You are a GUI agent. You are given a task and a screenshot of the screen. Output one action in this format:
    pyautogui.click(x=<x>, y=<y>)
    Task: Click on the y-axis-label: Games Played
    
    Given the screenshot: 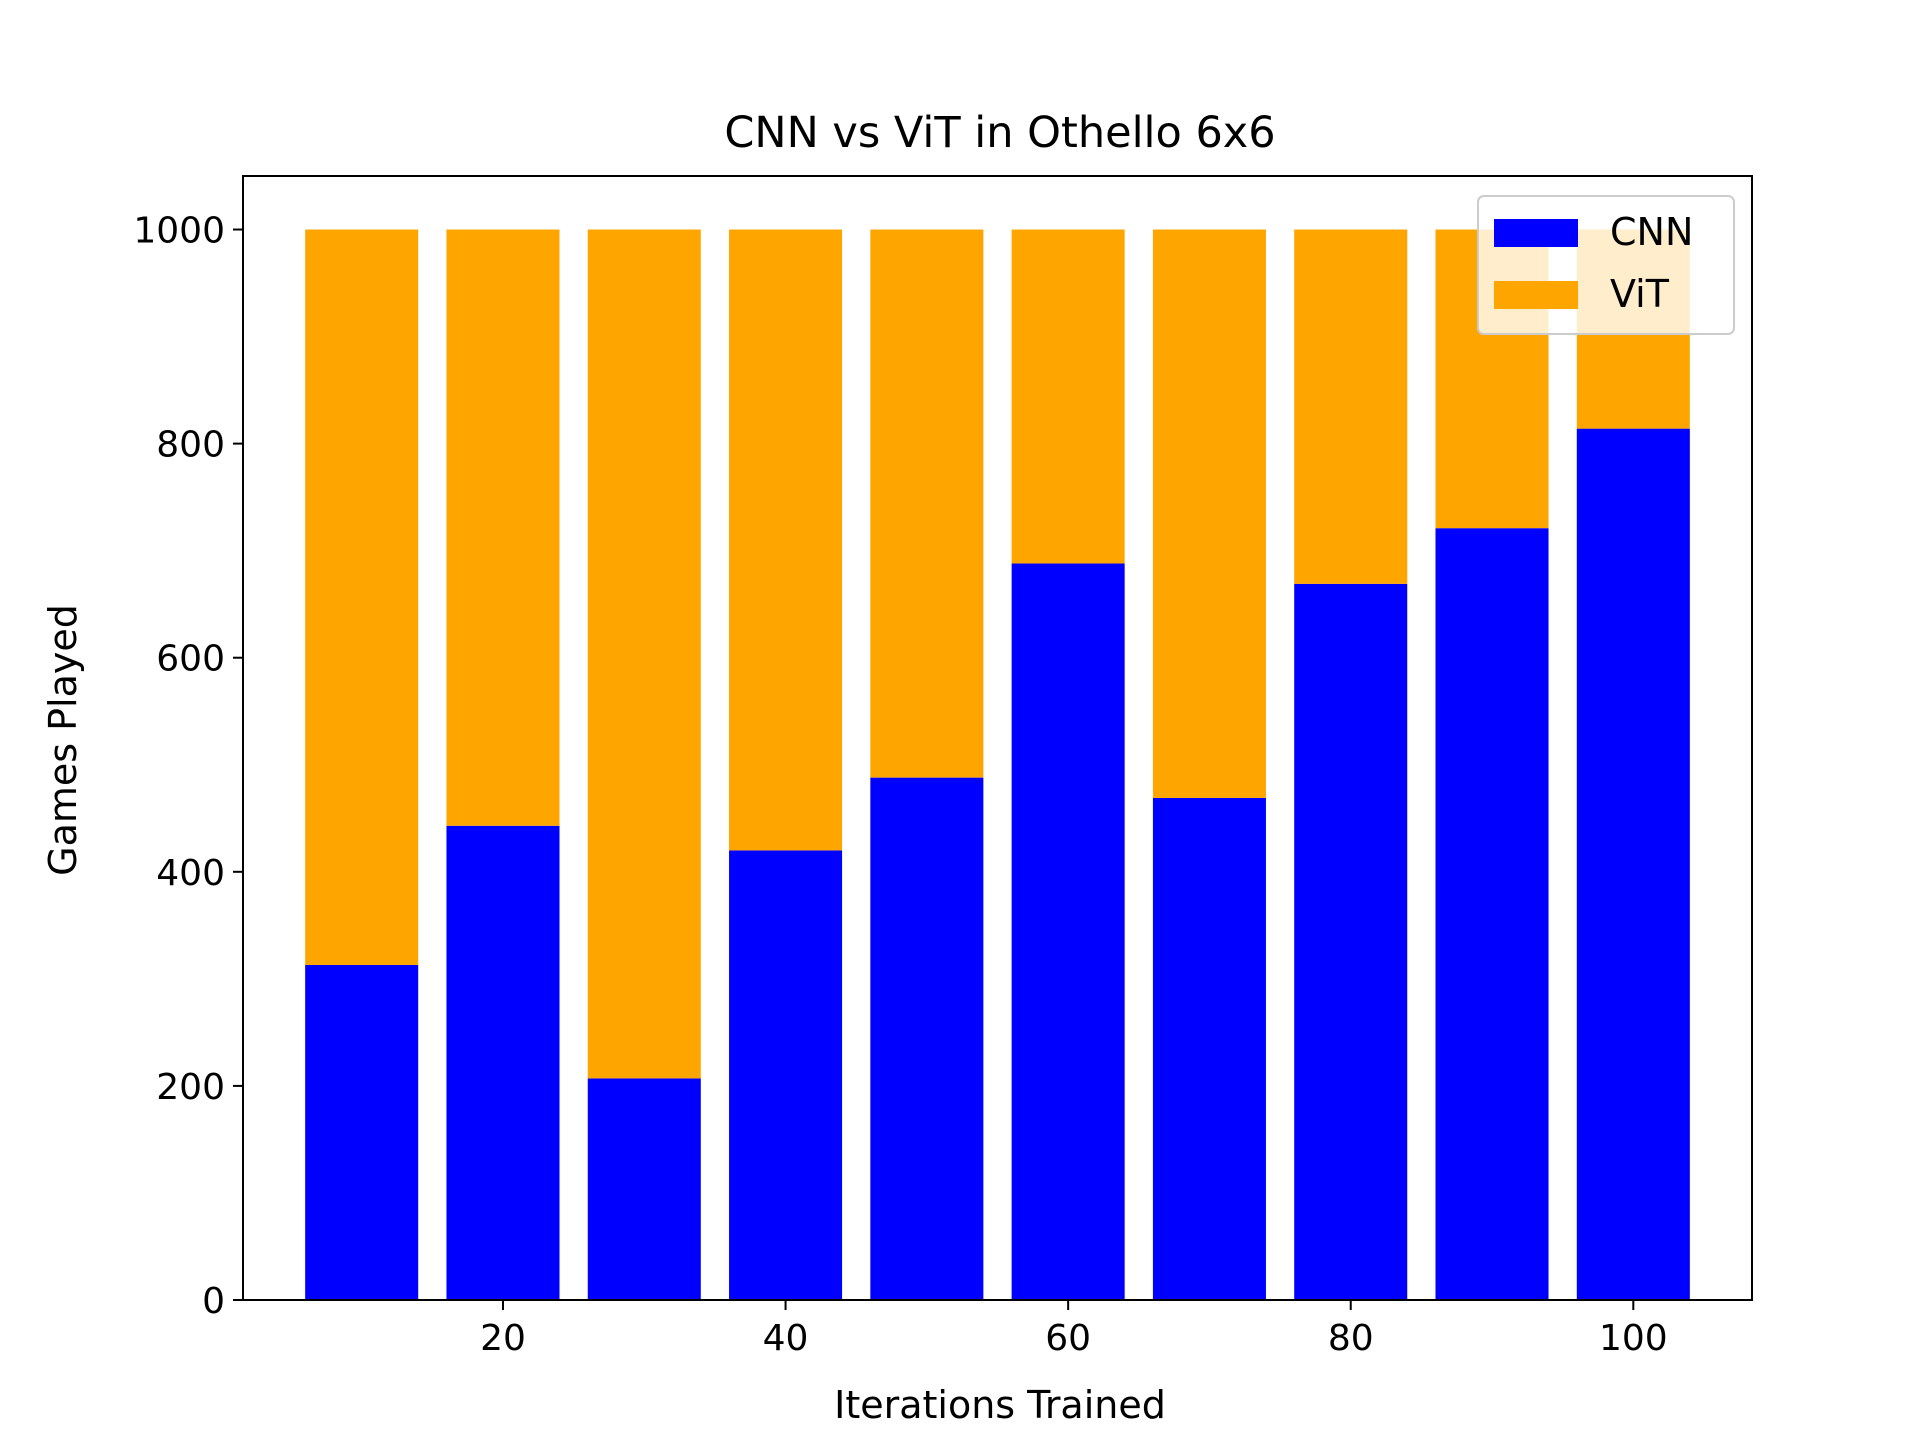 What is the action you would take?
    pyautogui.click(x=63, y=740)
    